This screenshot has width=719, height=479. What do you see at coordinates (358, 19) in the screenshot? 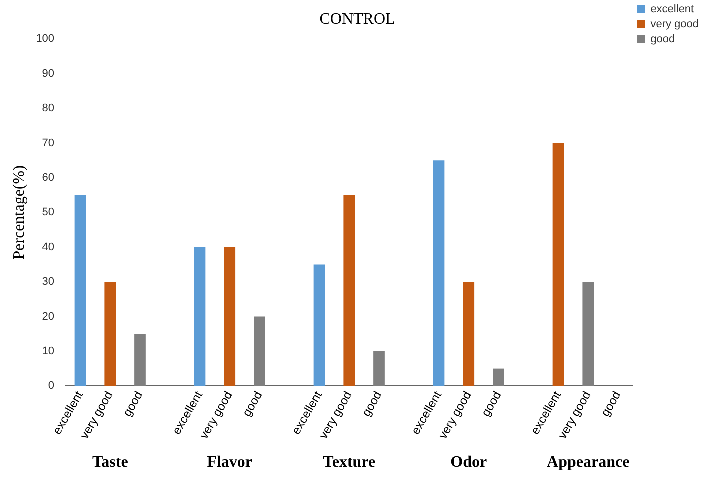
I see `chart-title: CONTROL` at bounding box center [358, 19].